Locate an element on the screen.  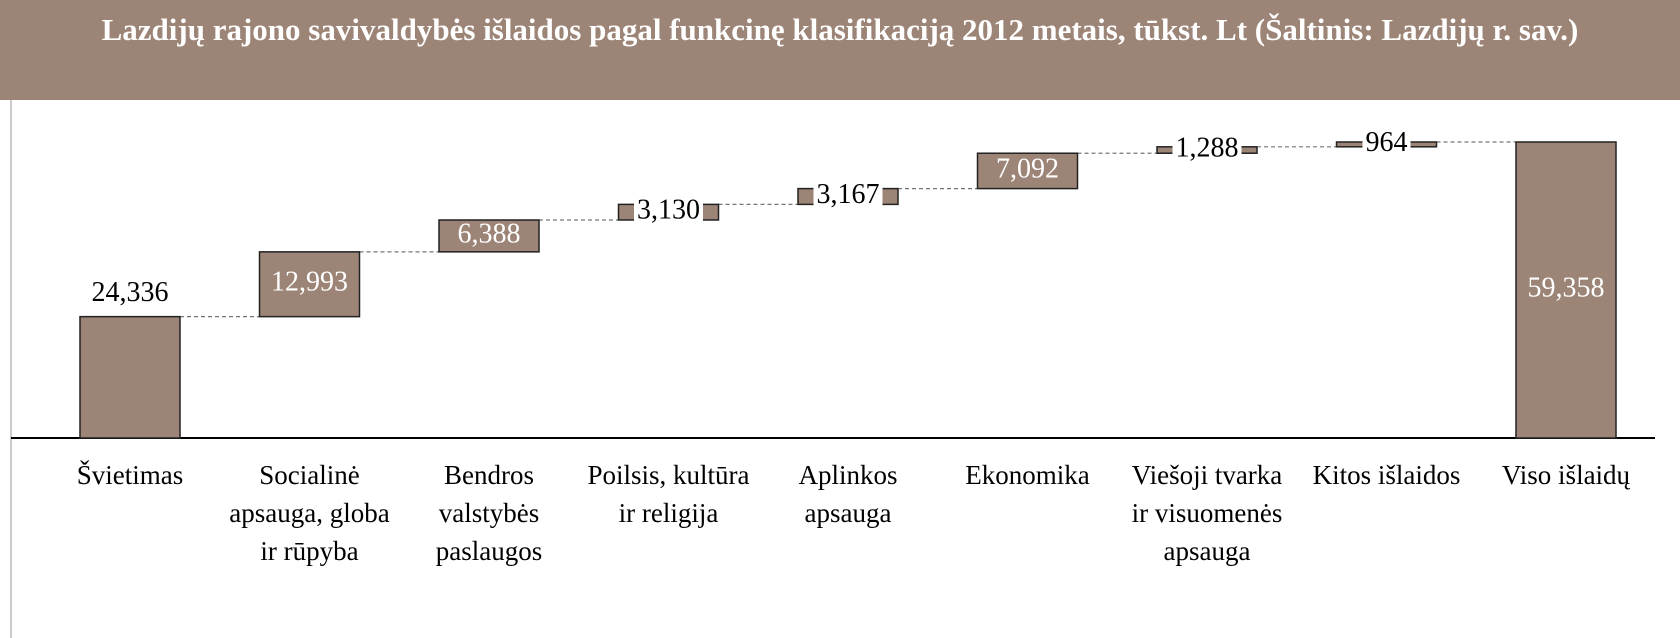
x-tick-label: Kitos išlaidos is located at coordinates (1386, 475).